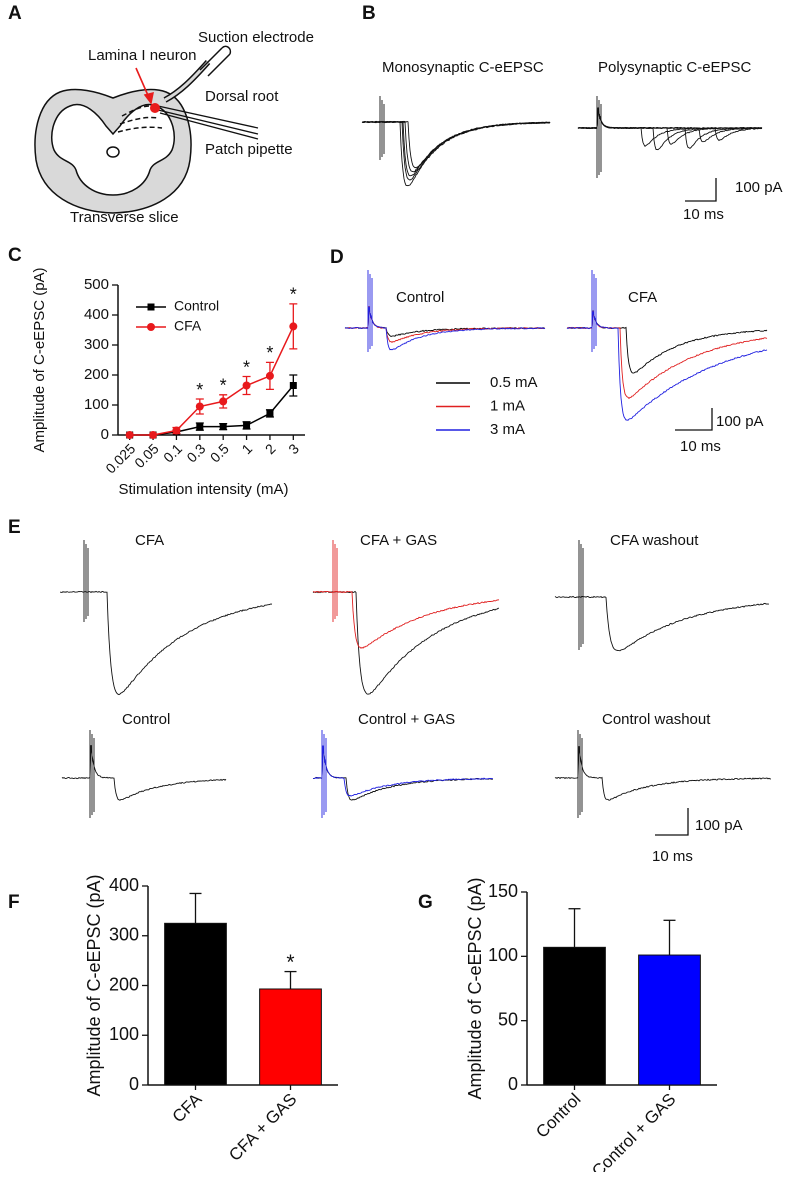  What do you see at coordinates (242, 96) in the screenshot?
I see `diagram-label: Dorsal root` at bounding box center [242, 96].